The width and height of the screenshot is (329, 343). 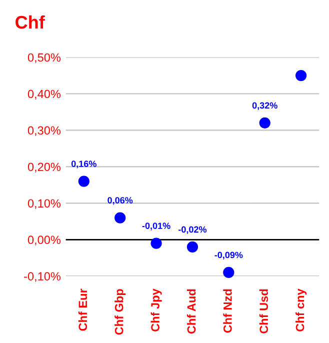 What do you see at coordinates (44, 95) in the screenshot?
I see `y-tick-label: 0,40%` at bounding box center [44, 95].